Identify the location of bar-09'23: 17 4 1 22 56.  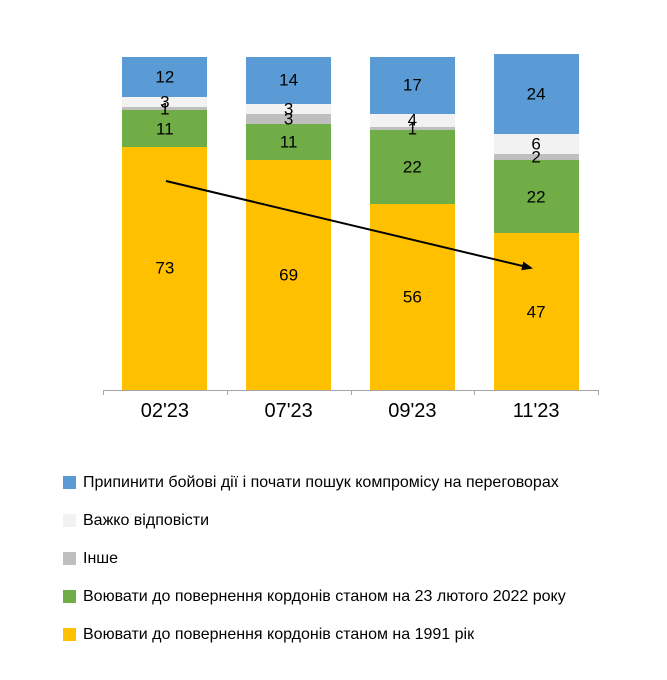
(412, 223).